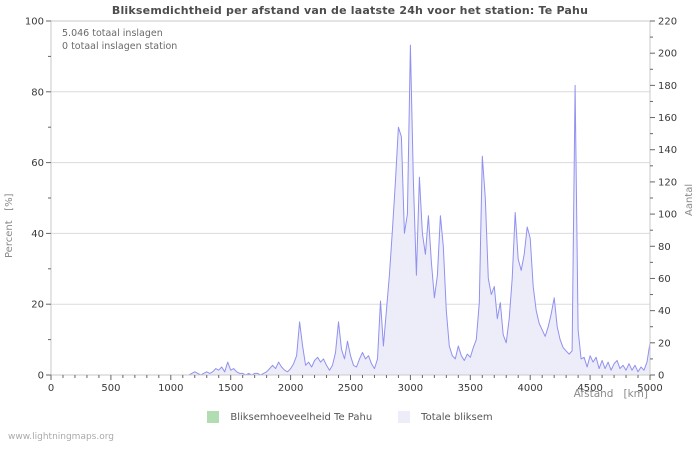 This screenshot has width=700, height=450. I want to click on svg-text: 1000, so click(170, 388).